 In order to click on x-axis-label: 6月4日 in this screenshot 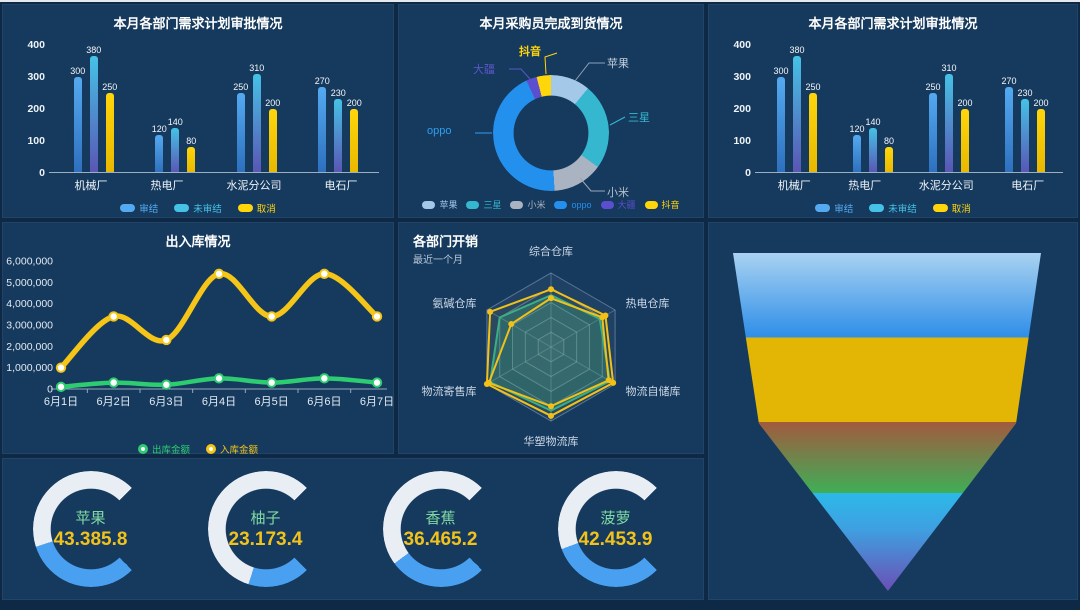, I will do `click(219, 402)`.